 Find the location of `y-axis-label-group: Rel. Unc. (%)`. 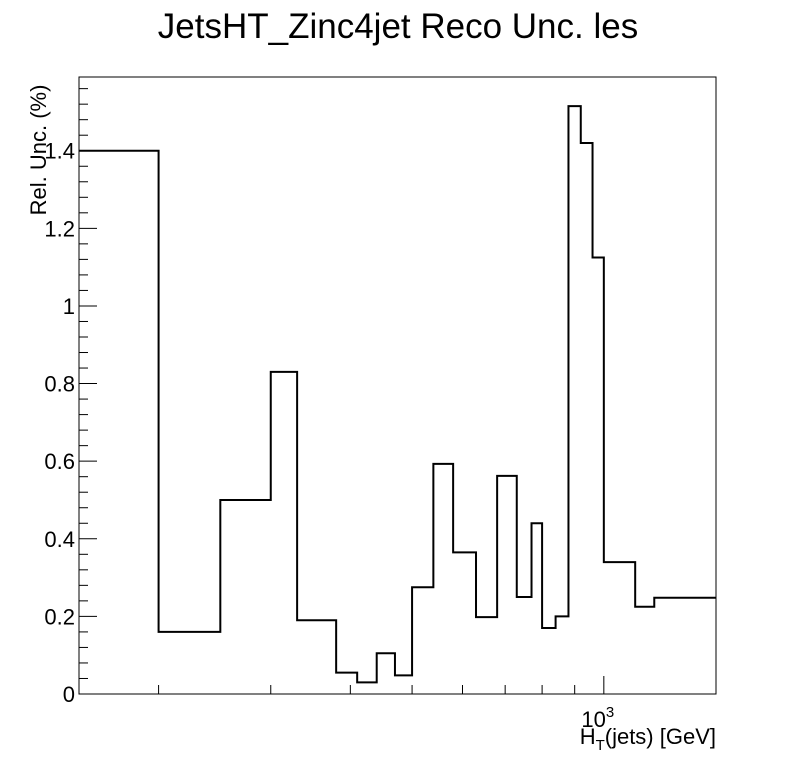

y-axis-label-group: Rel. Unc. (%) is located at coordinates (38, 150).